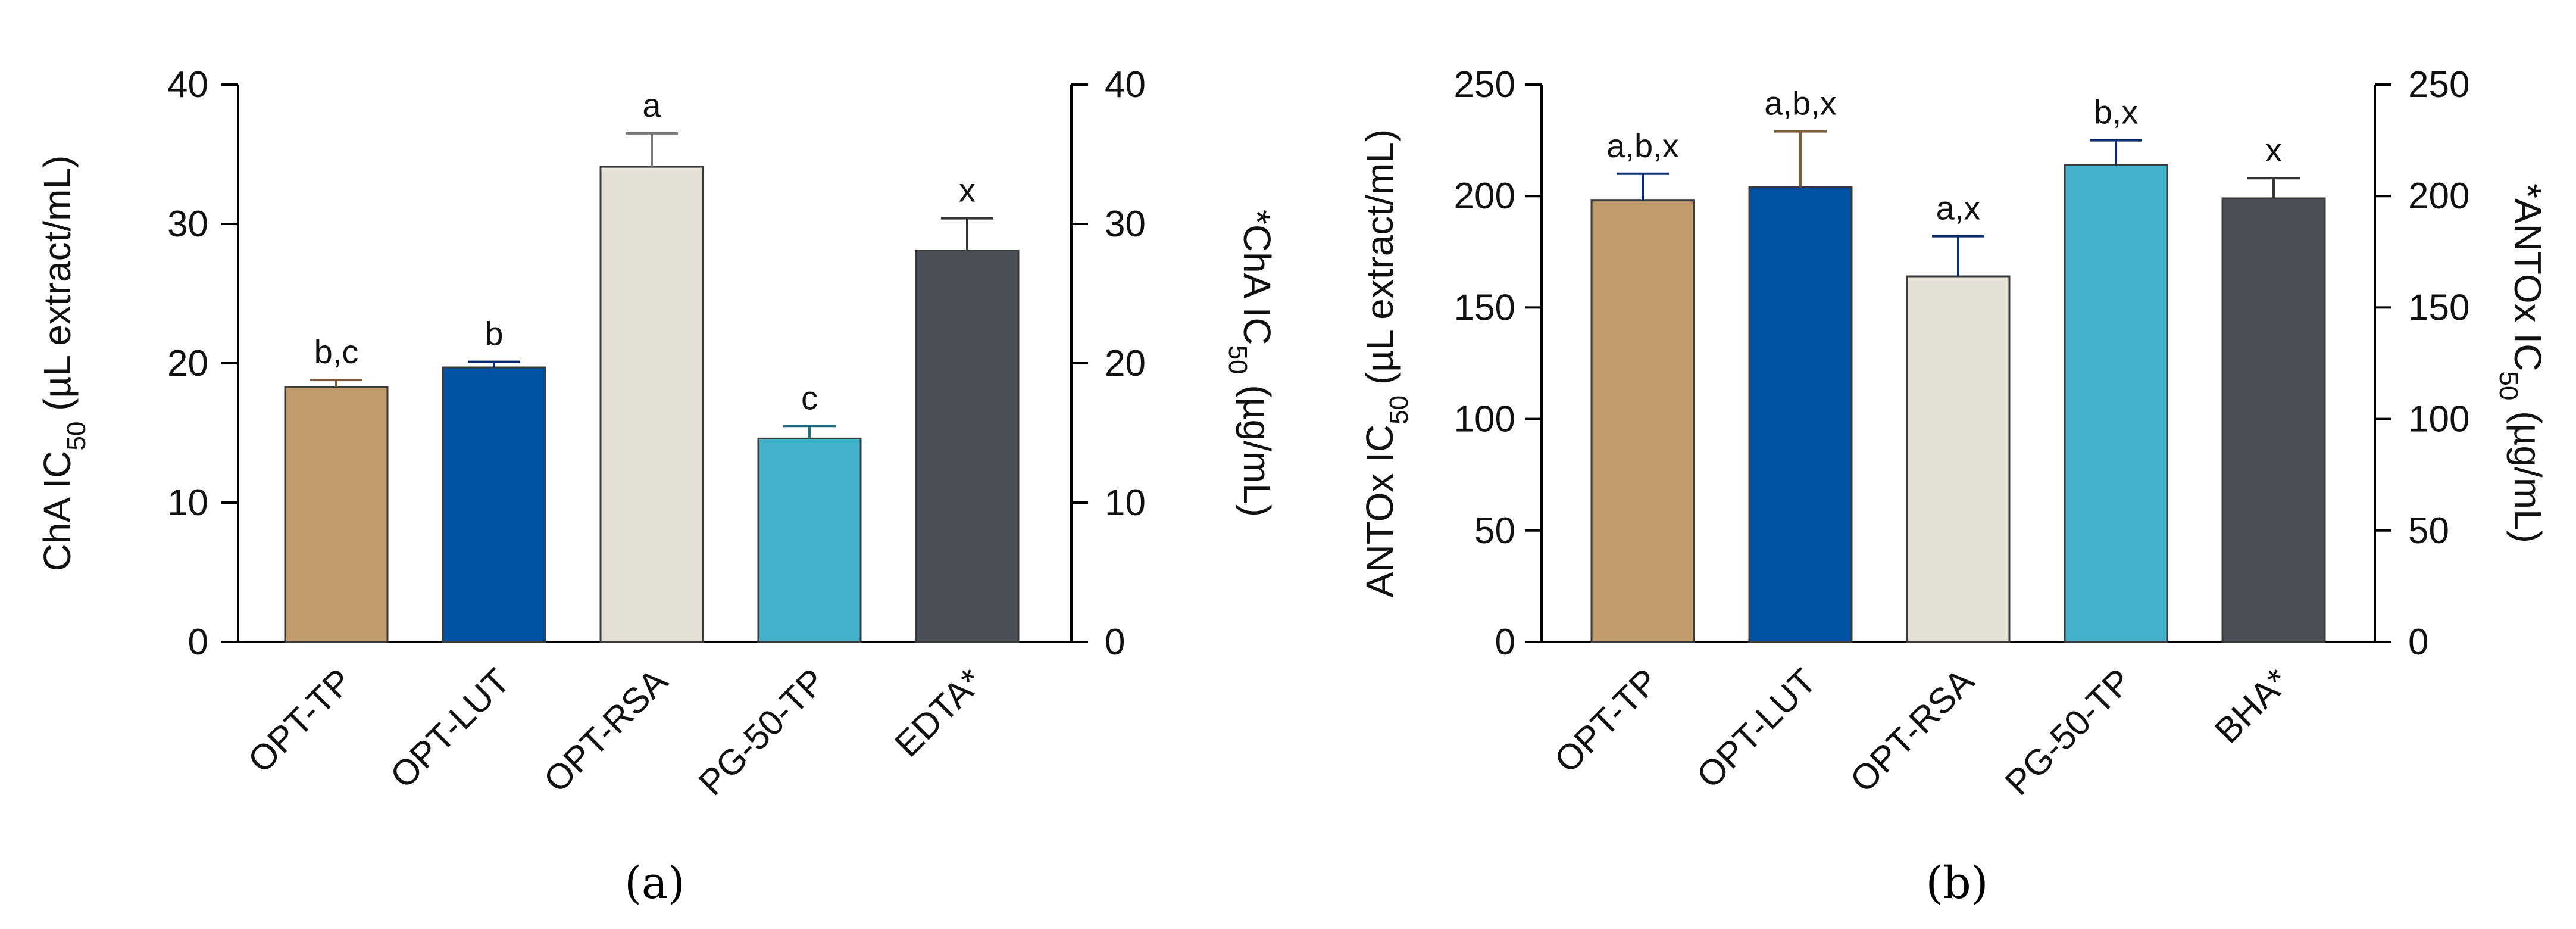 Image resolution: width=2576 pixels, height=929 pixels. What do you see at coordinates (2438, 419) in the screenshot?
I see `y-tick-label-right: 100` at bounding box center [2438, 419].